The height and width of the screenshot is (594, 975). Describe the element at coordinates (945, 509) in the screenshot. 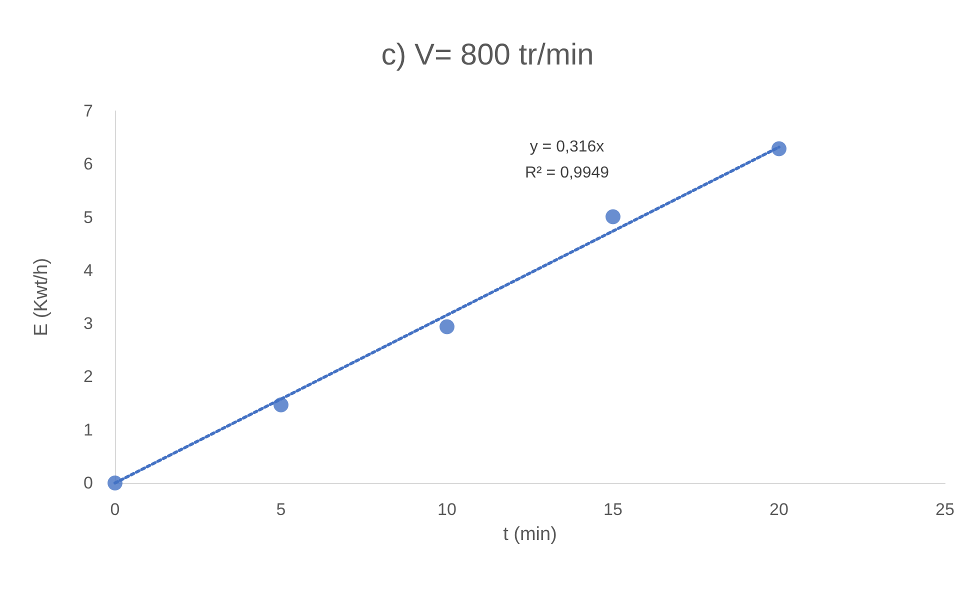

I see `x-tick-label: 25` at that location.